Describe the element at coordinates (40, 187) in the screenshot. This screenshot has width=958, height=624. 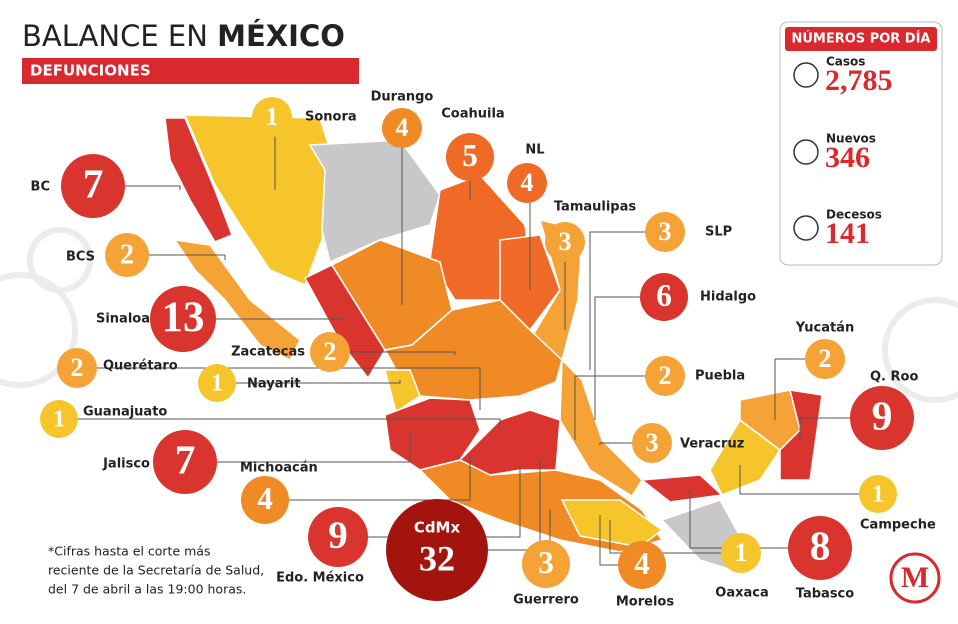
I see `state-label: BC` at that location.